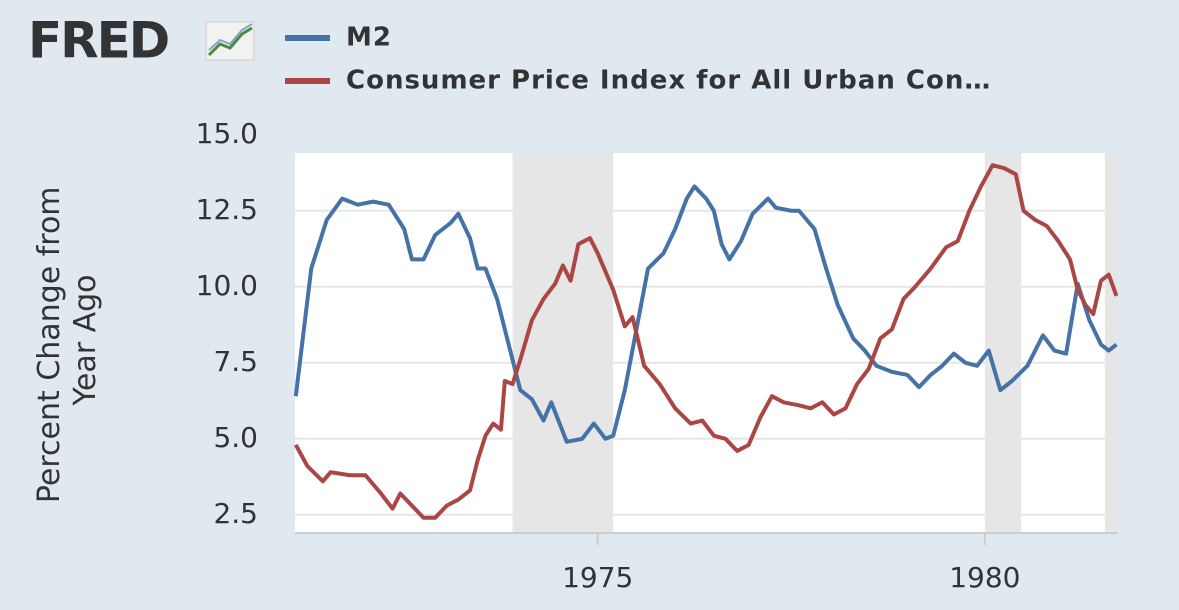  Describe the element at coordinates (235, 437) in the screenshot. I see `y-tick-label: 5.0` at that location.